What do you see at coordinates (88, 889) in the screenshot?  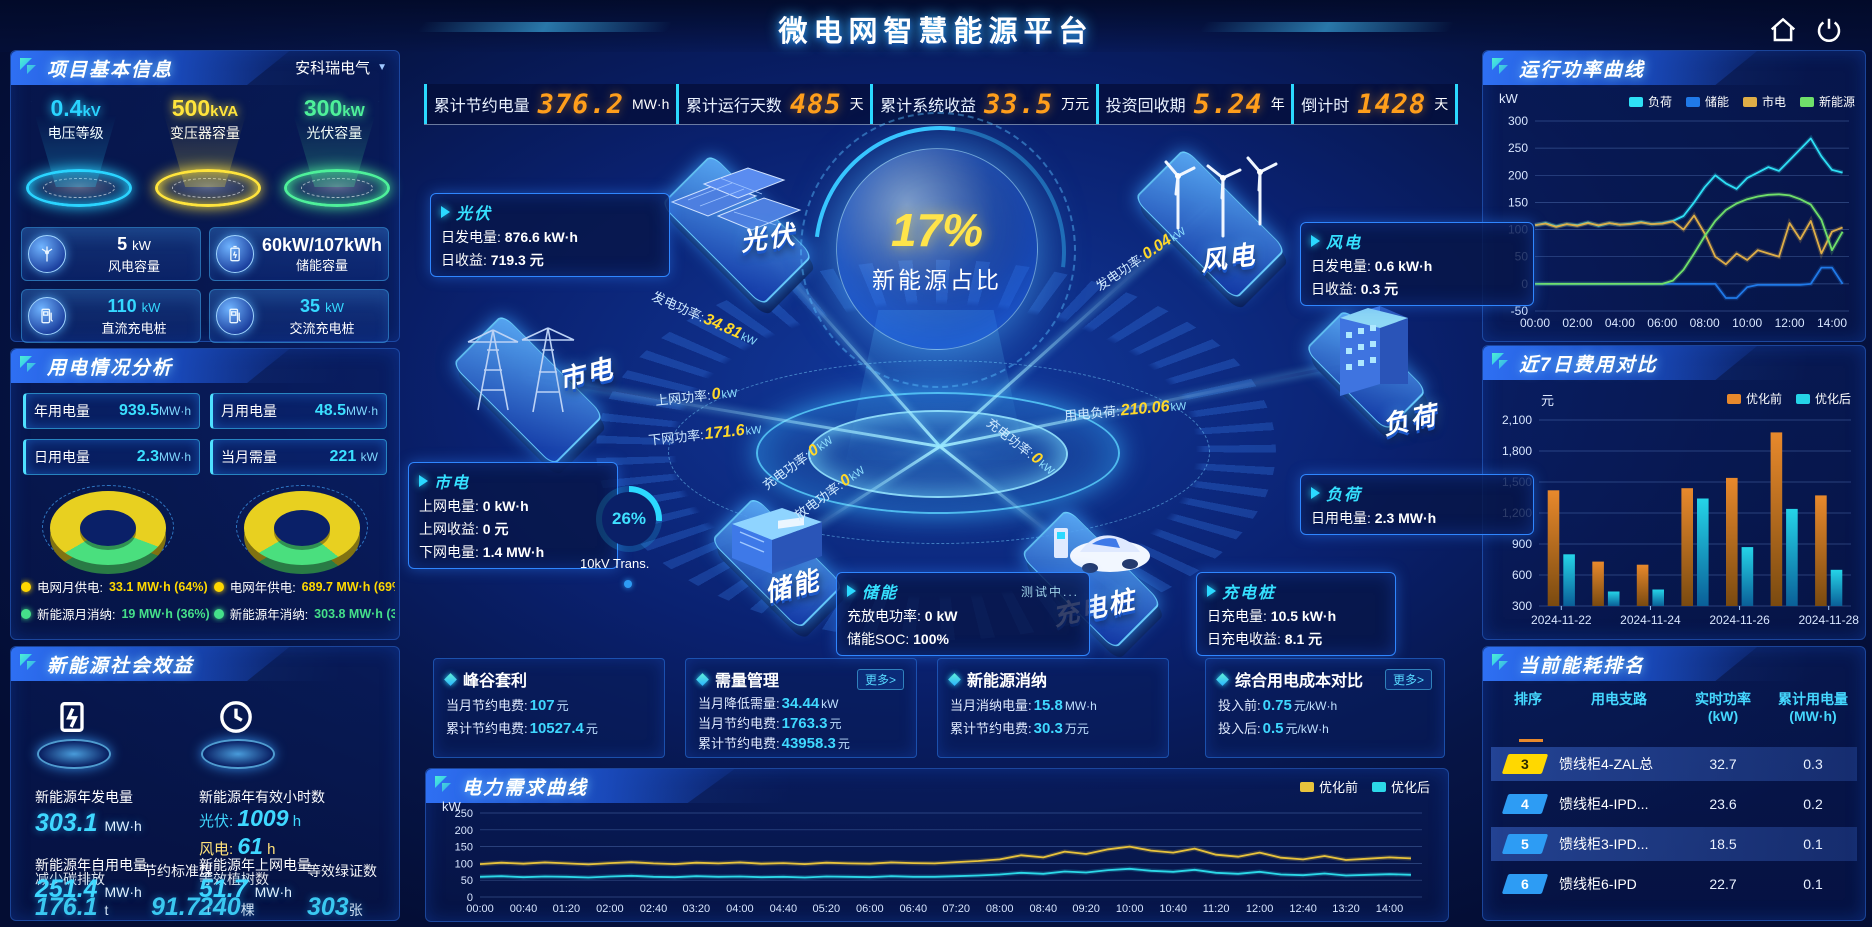 I see `self-use-value: 251.4 MW·h` at bounding box center [88, 889].